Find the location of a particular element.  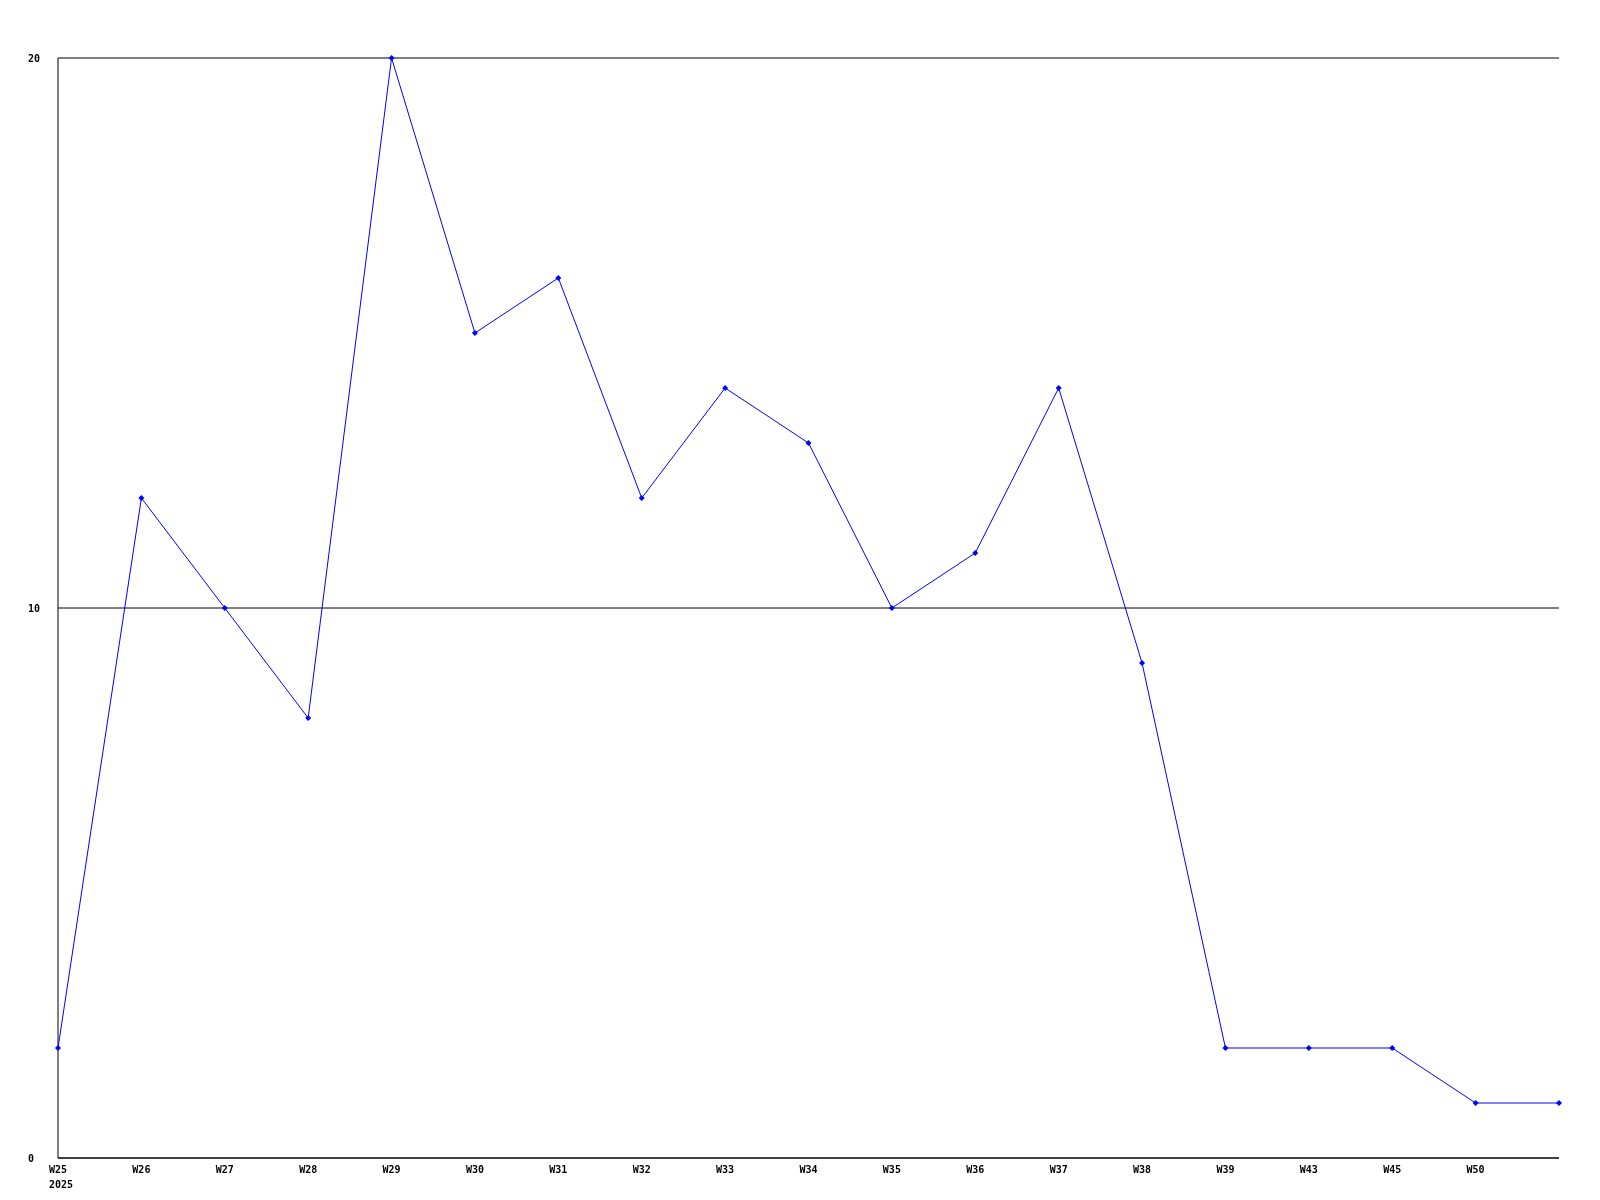

x-tick-label: W38 is located at coordinates (1142, 1169).